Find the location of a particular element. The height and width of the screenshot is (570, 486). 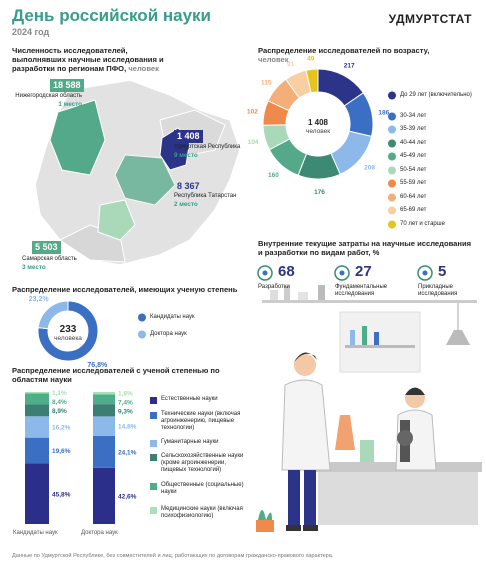

value-label: 115 is located at coordinates (266, 82).